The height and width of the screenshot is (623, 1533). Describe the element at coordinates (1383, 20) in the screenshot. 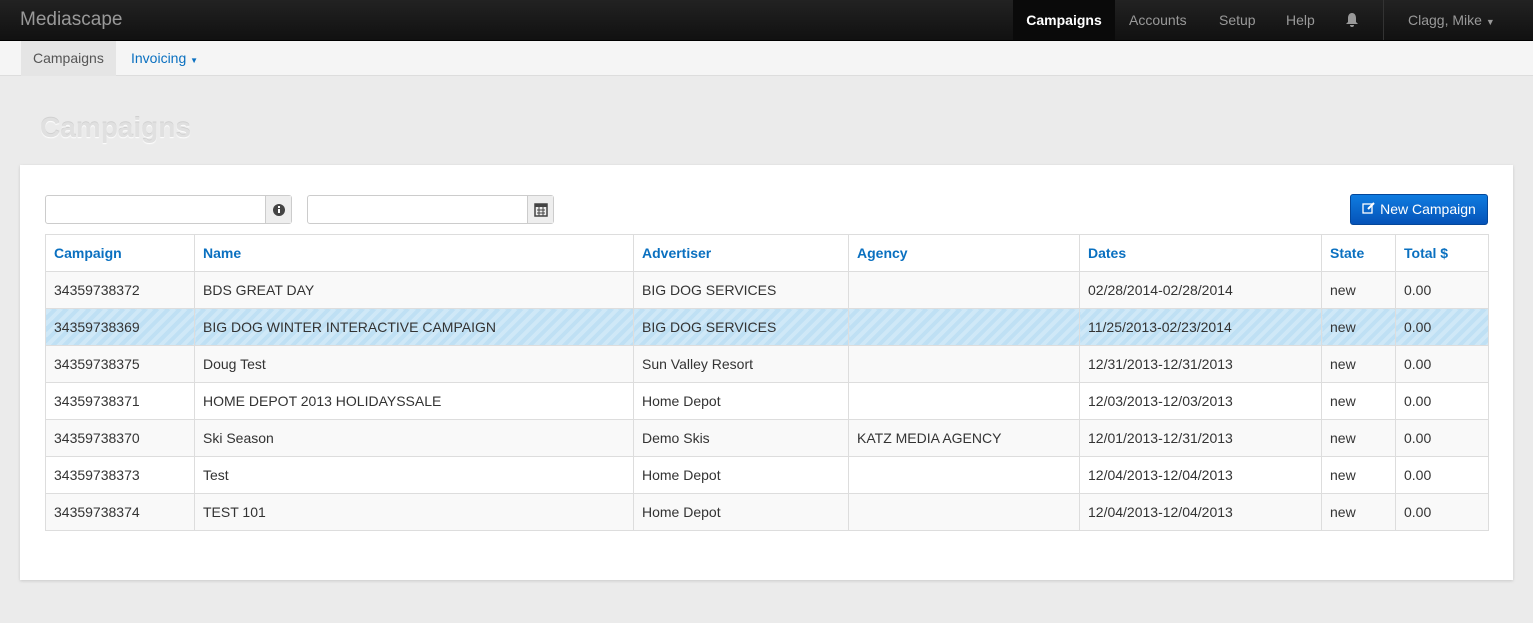

I see `divider` at that location.